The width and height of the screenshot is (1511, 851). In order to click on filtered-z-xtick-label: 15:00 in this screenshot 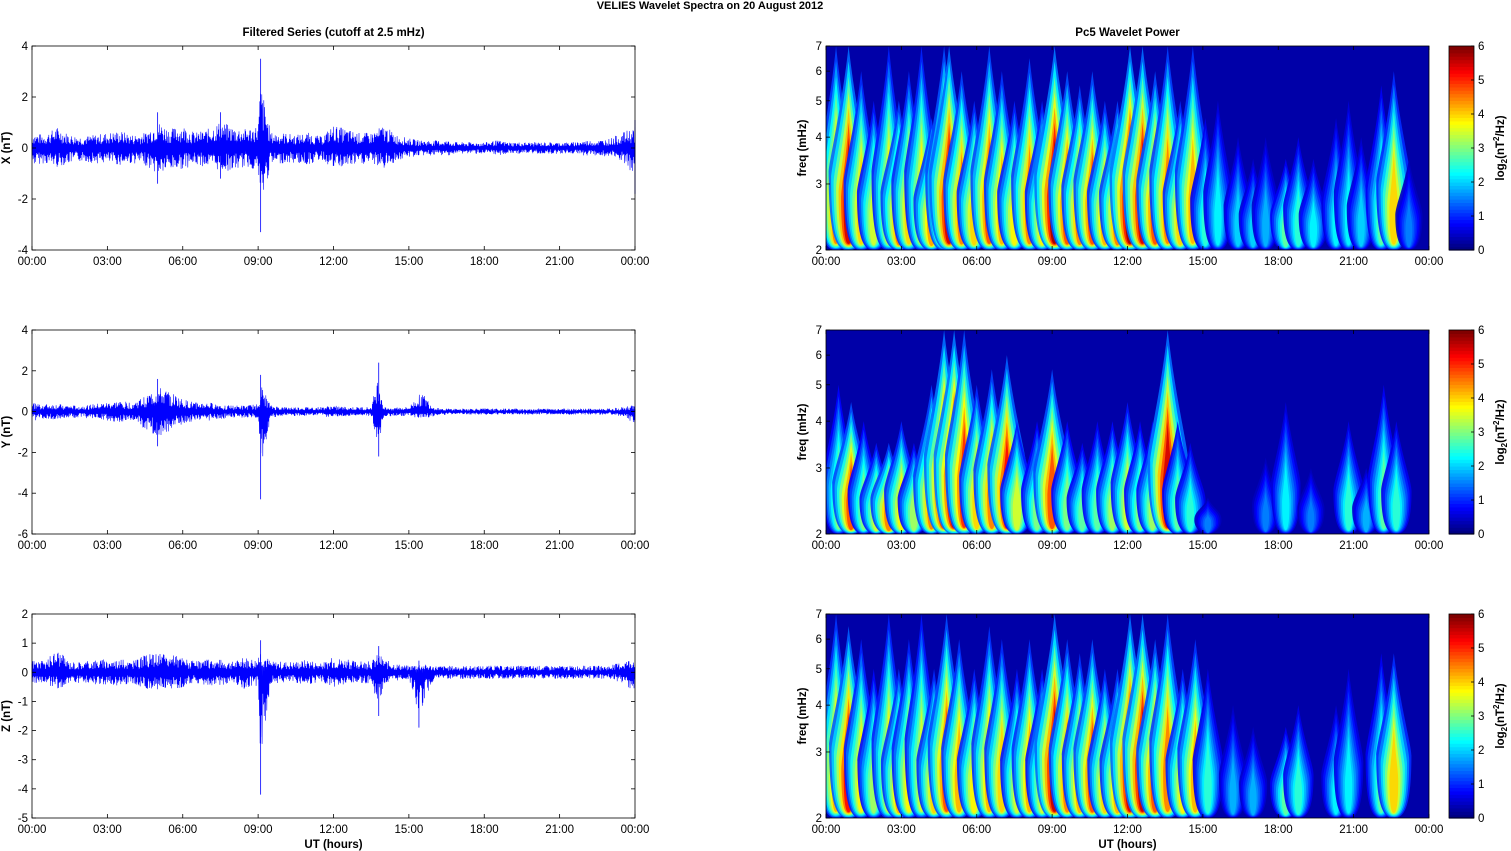, I will do `click(408, 830)`.